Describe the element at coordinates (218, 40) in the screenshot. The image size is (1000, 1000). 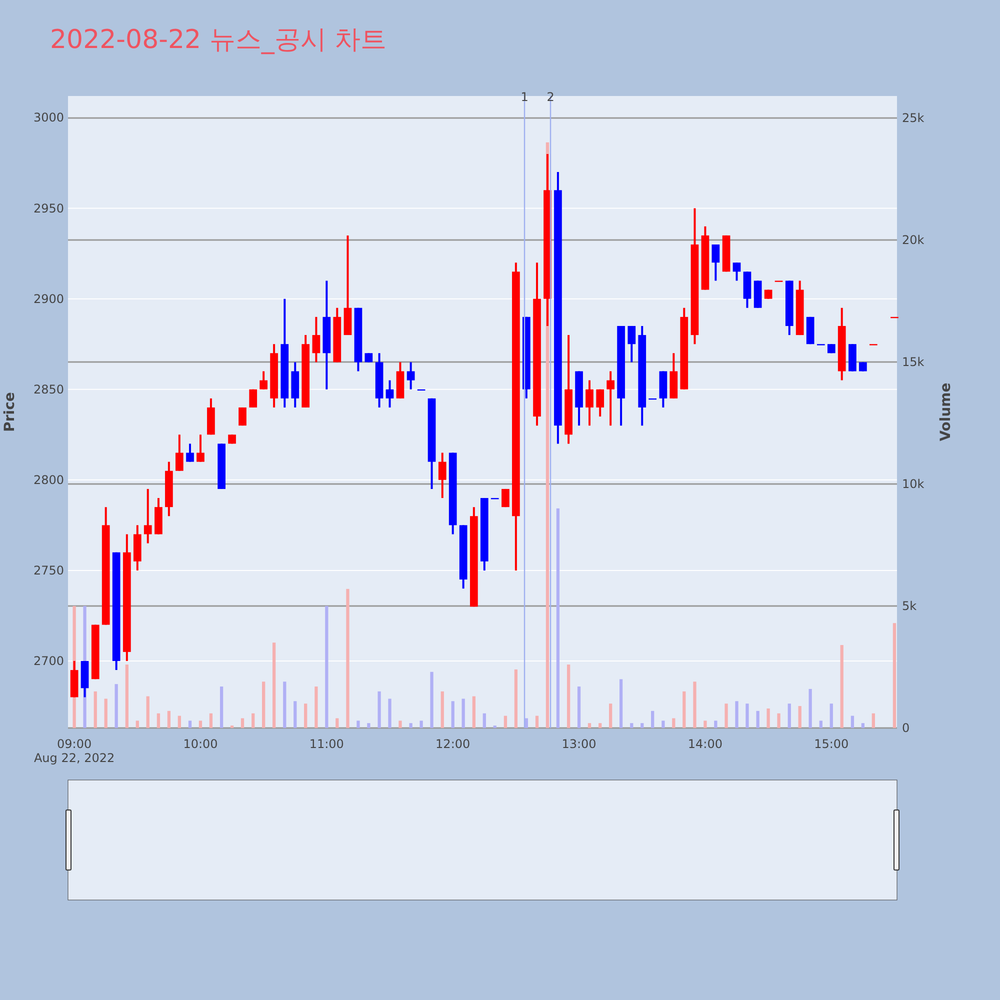
I see `chart-title: 2022-08-22 뉴스_공시 차트` at that location.